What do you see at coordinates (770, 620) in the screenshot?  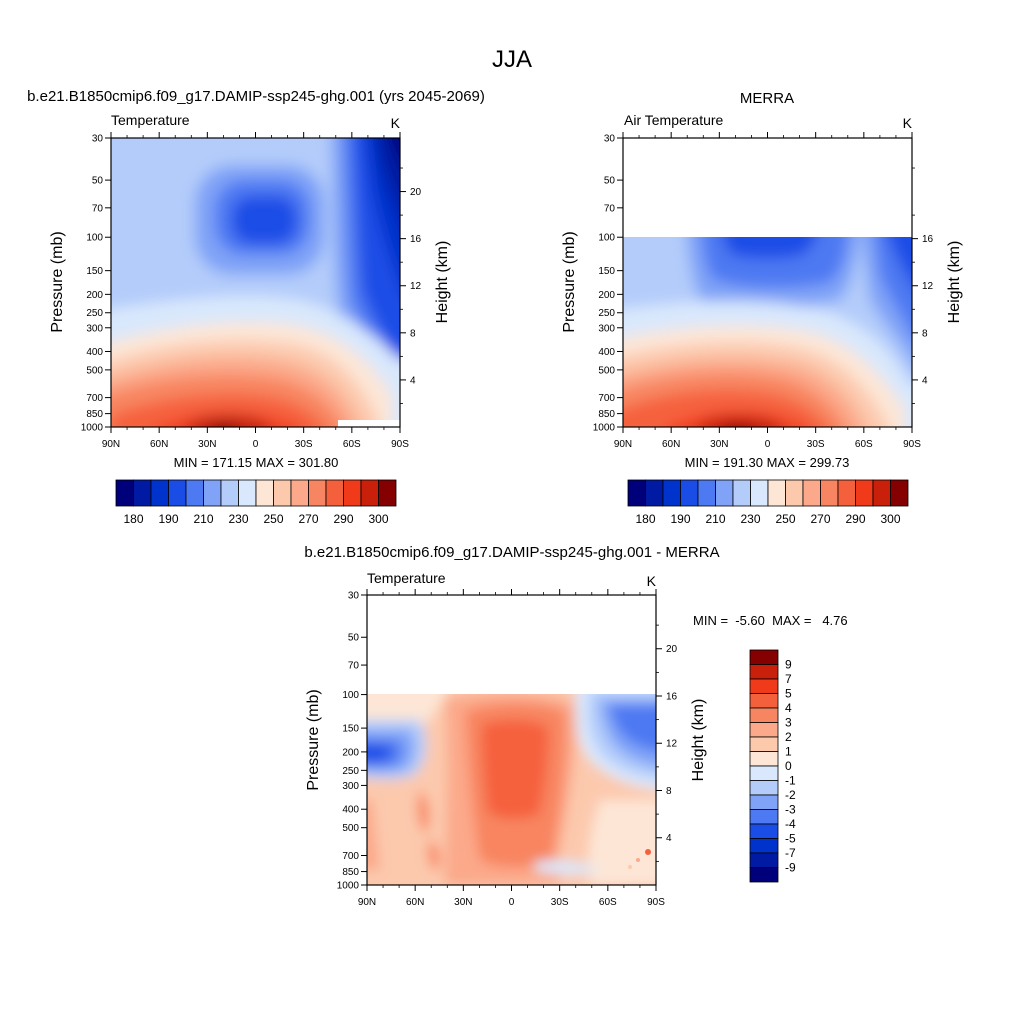 I see `panel-diff-minmax: MIN = -5.60 MAX = 4.76` at bounding box center [770, 620].